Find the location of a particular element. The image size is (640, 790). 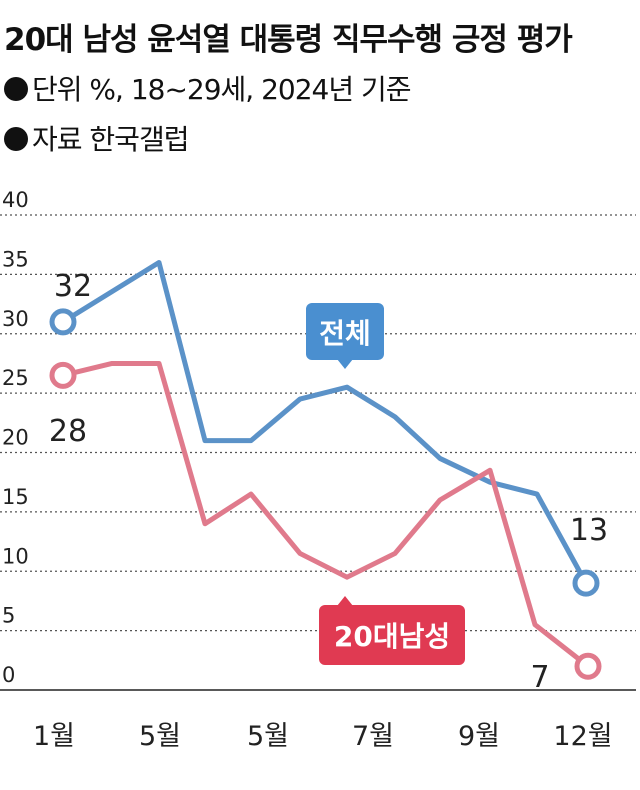

y-tick-label: 0 is located at coordinates (8, 675).